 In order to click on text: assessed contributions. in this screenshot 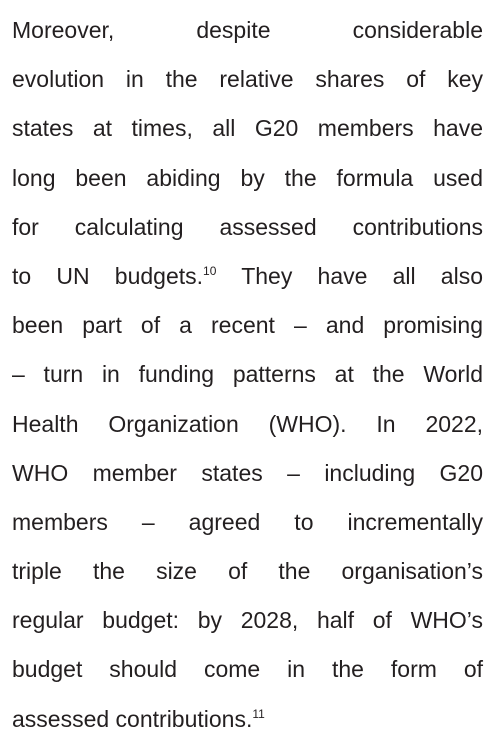, I will do `click(132, 718)`.